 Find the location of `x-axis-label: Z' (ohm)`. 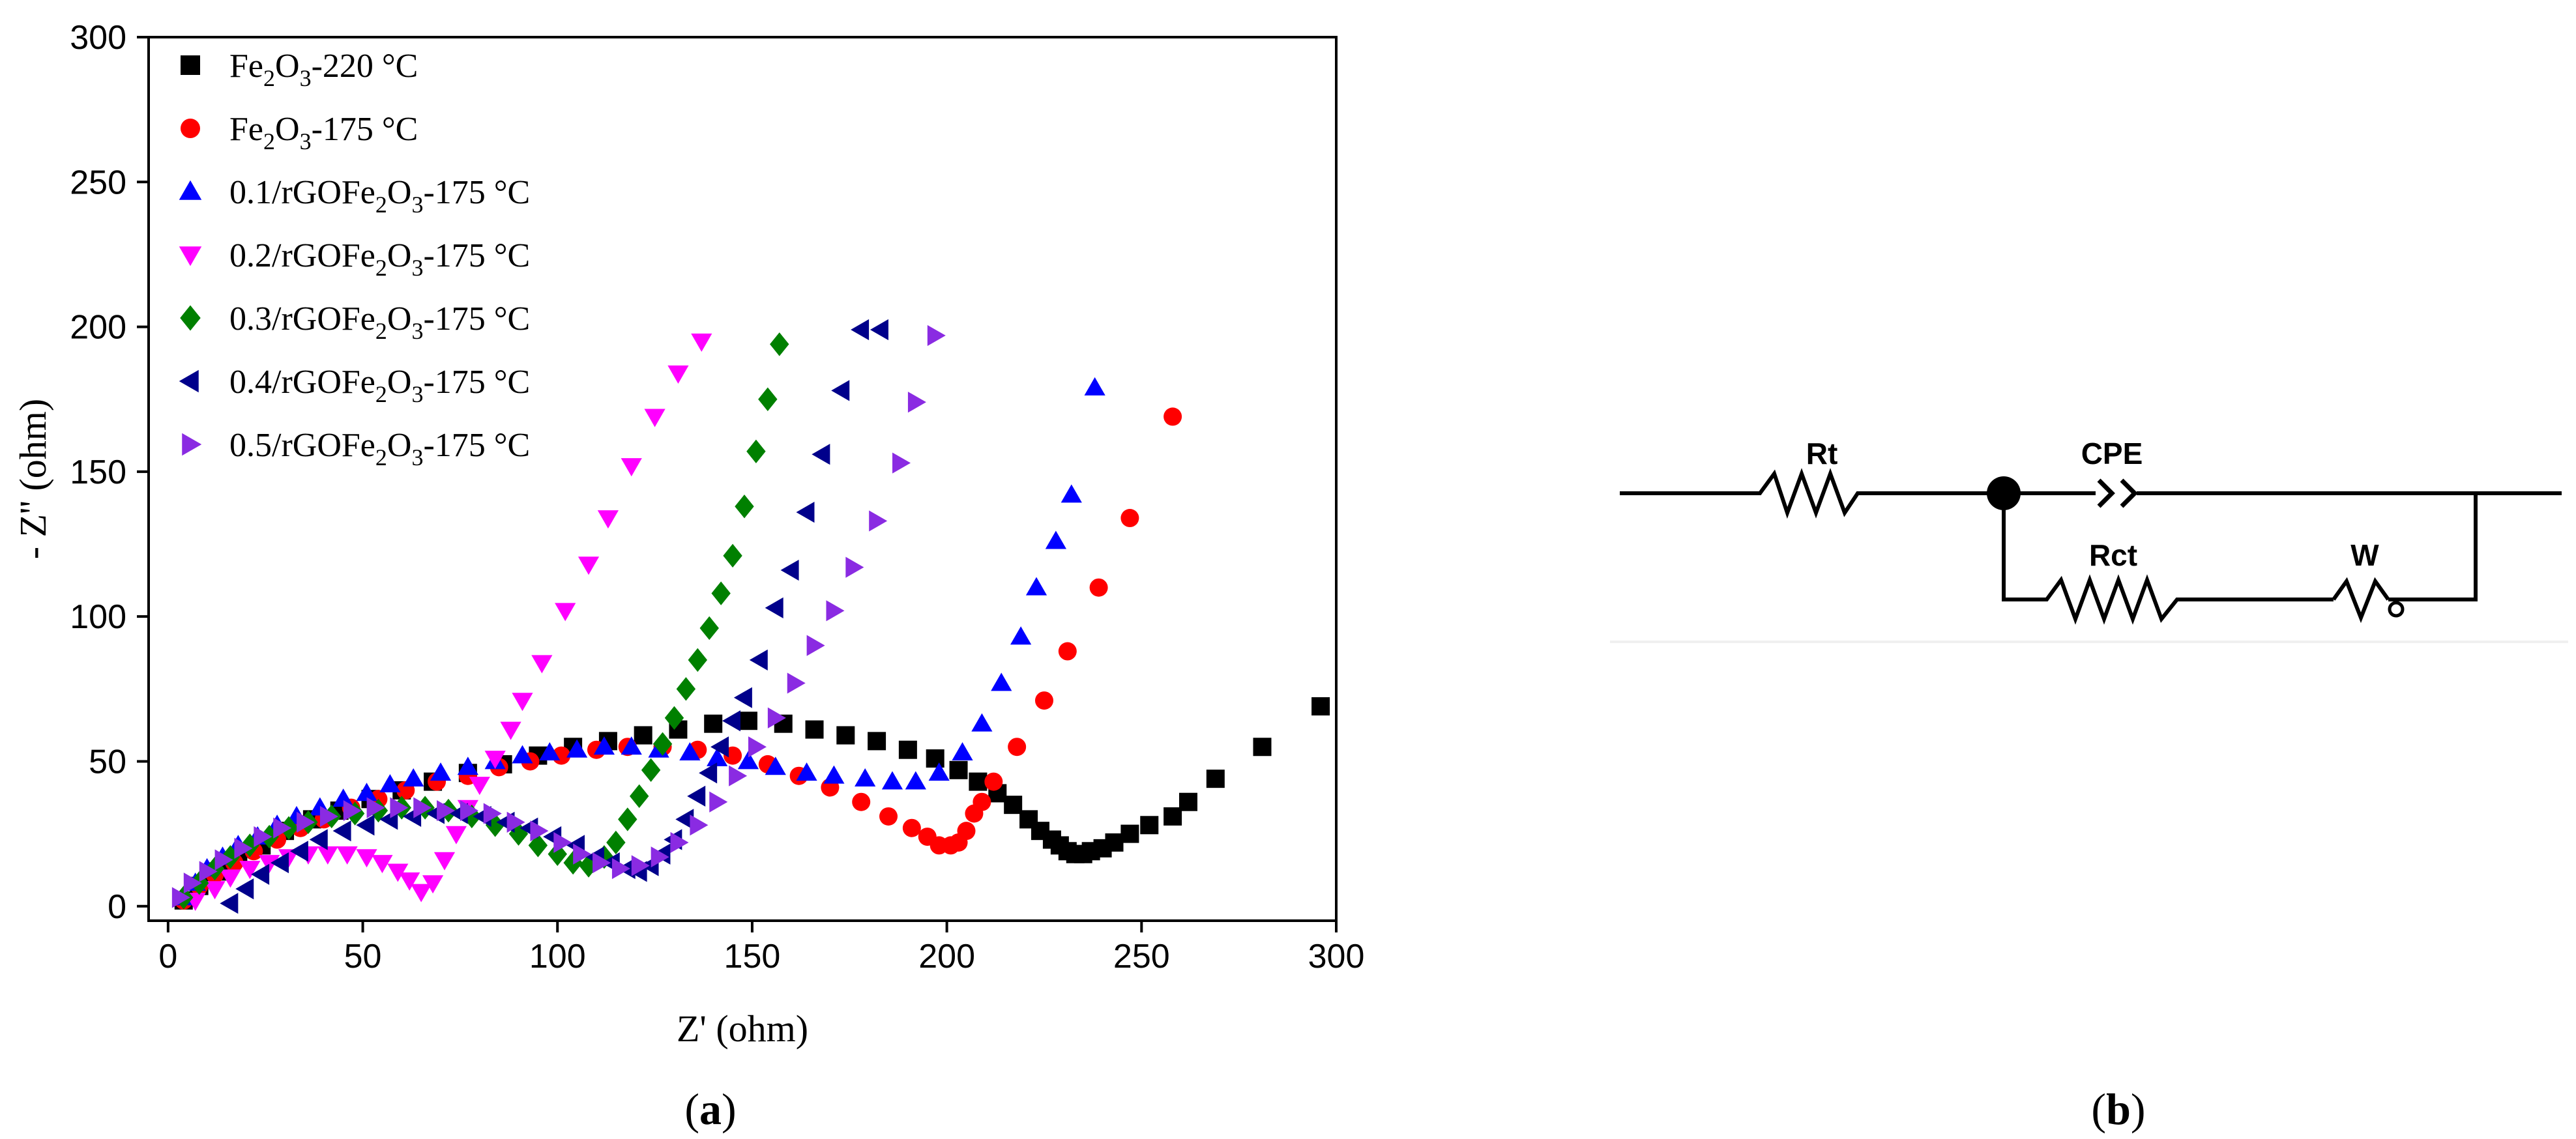

x-axis-label: Z' (ohm) is located at coordinates (742, 1028).